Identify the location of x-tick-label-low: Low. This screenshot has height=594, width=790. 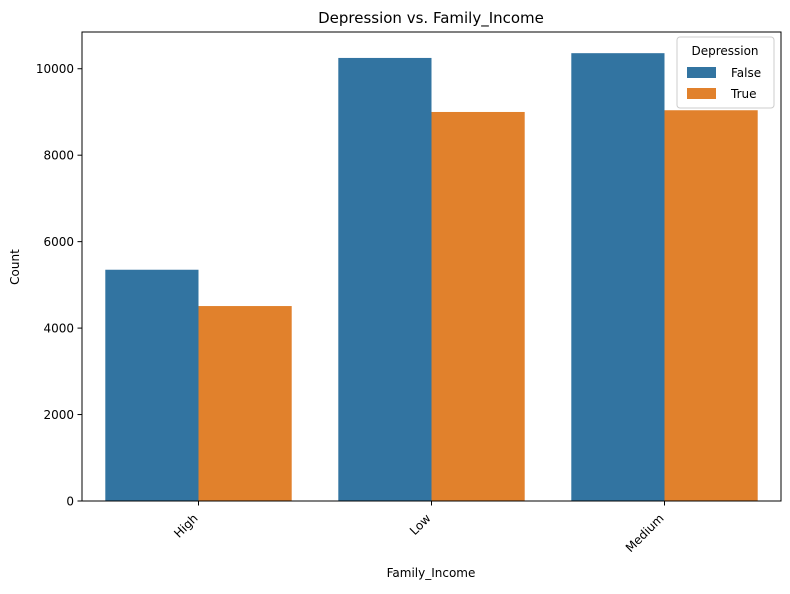
(420, 524).